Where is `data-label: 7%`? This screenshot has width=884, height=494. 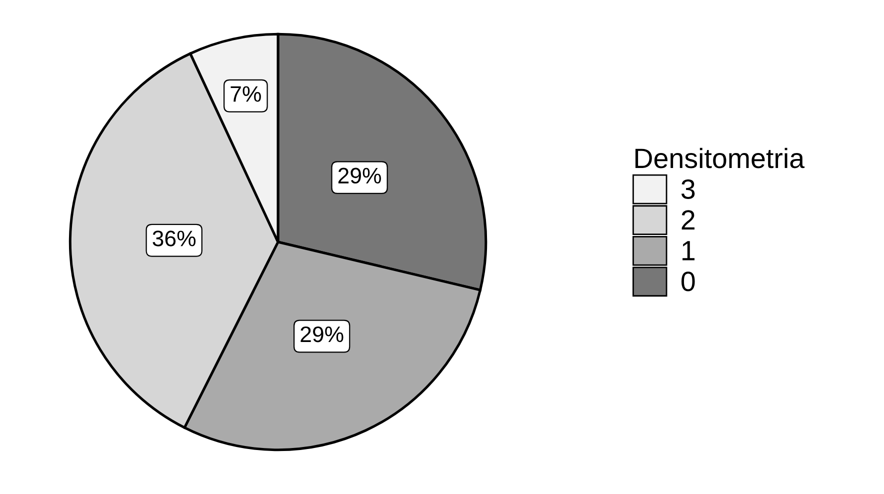
data-label: 7% is located at coordinates (245, 94).